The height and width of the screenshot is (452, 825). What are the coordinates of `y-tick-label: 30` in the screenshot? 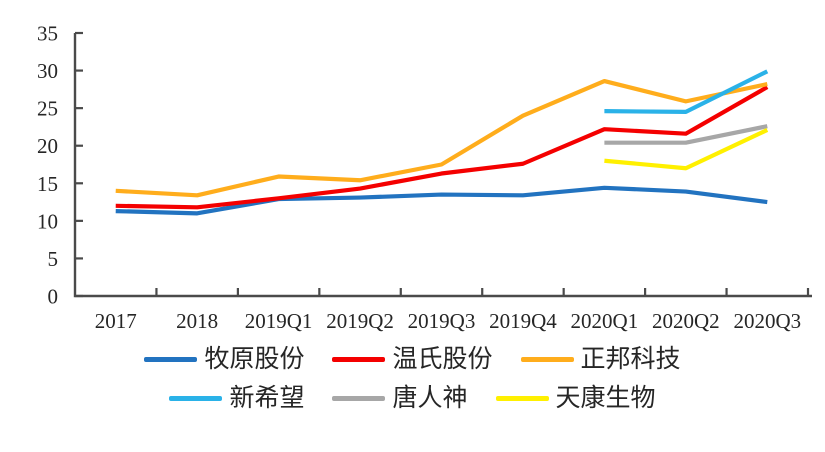 It's located at (47, 71).